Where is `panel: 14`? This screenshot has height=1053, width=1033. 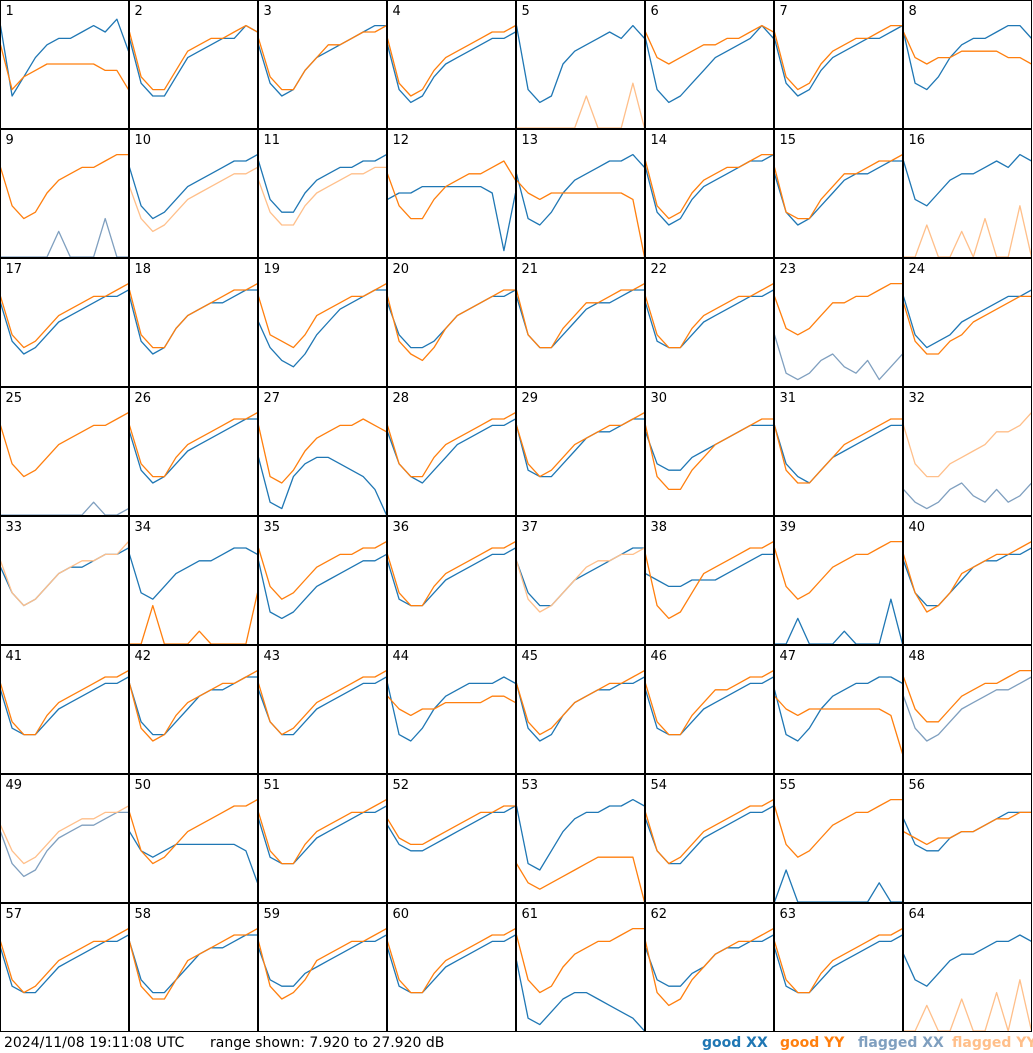
panel: 14 is located at coordinates (709, 193).